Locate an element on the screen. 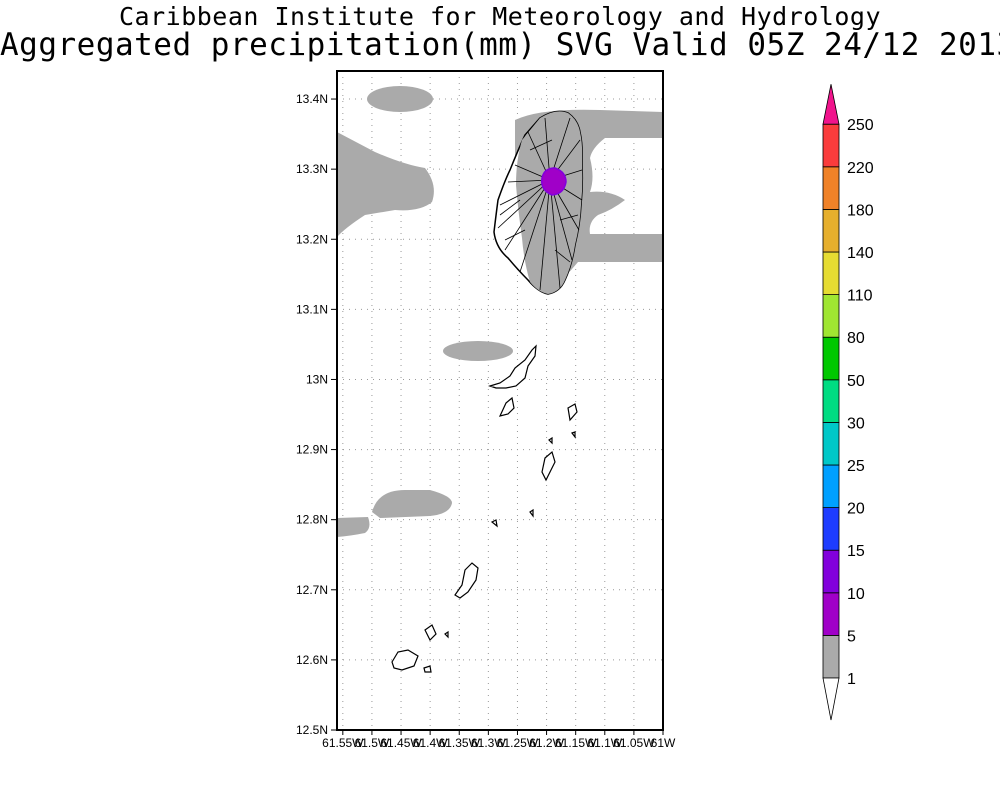 The width and height of the screenshot is (1000, 800). lon-tick-label: 61.3W is located at coordinates (488, 743).